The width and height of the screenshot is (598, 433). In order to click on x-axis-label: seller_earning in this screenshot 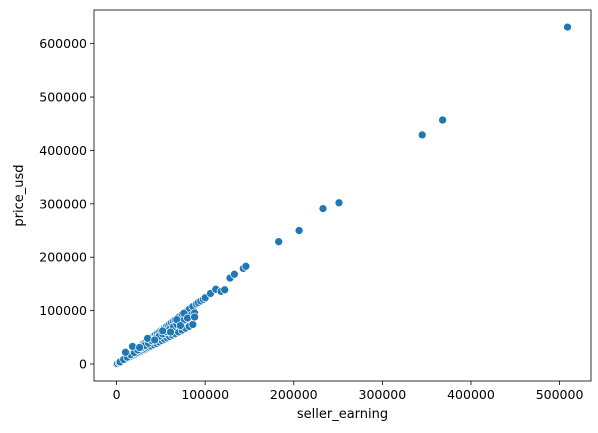, I will do `click(342, 414)`.